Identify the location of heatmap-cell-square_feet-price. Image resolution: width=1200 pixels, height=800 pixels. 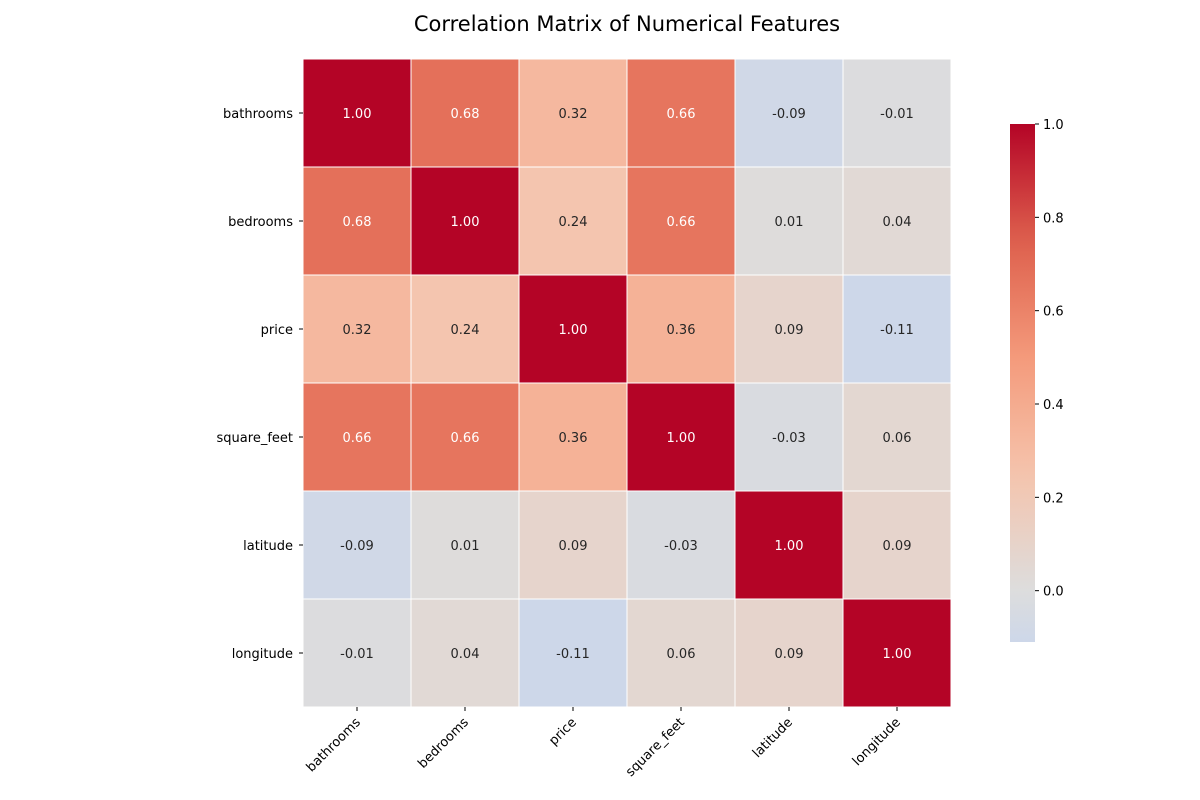
(573, 437).